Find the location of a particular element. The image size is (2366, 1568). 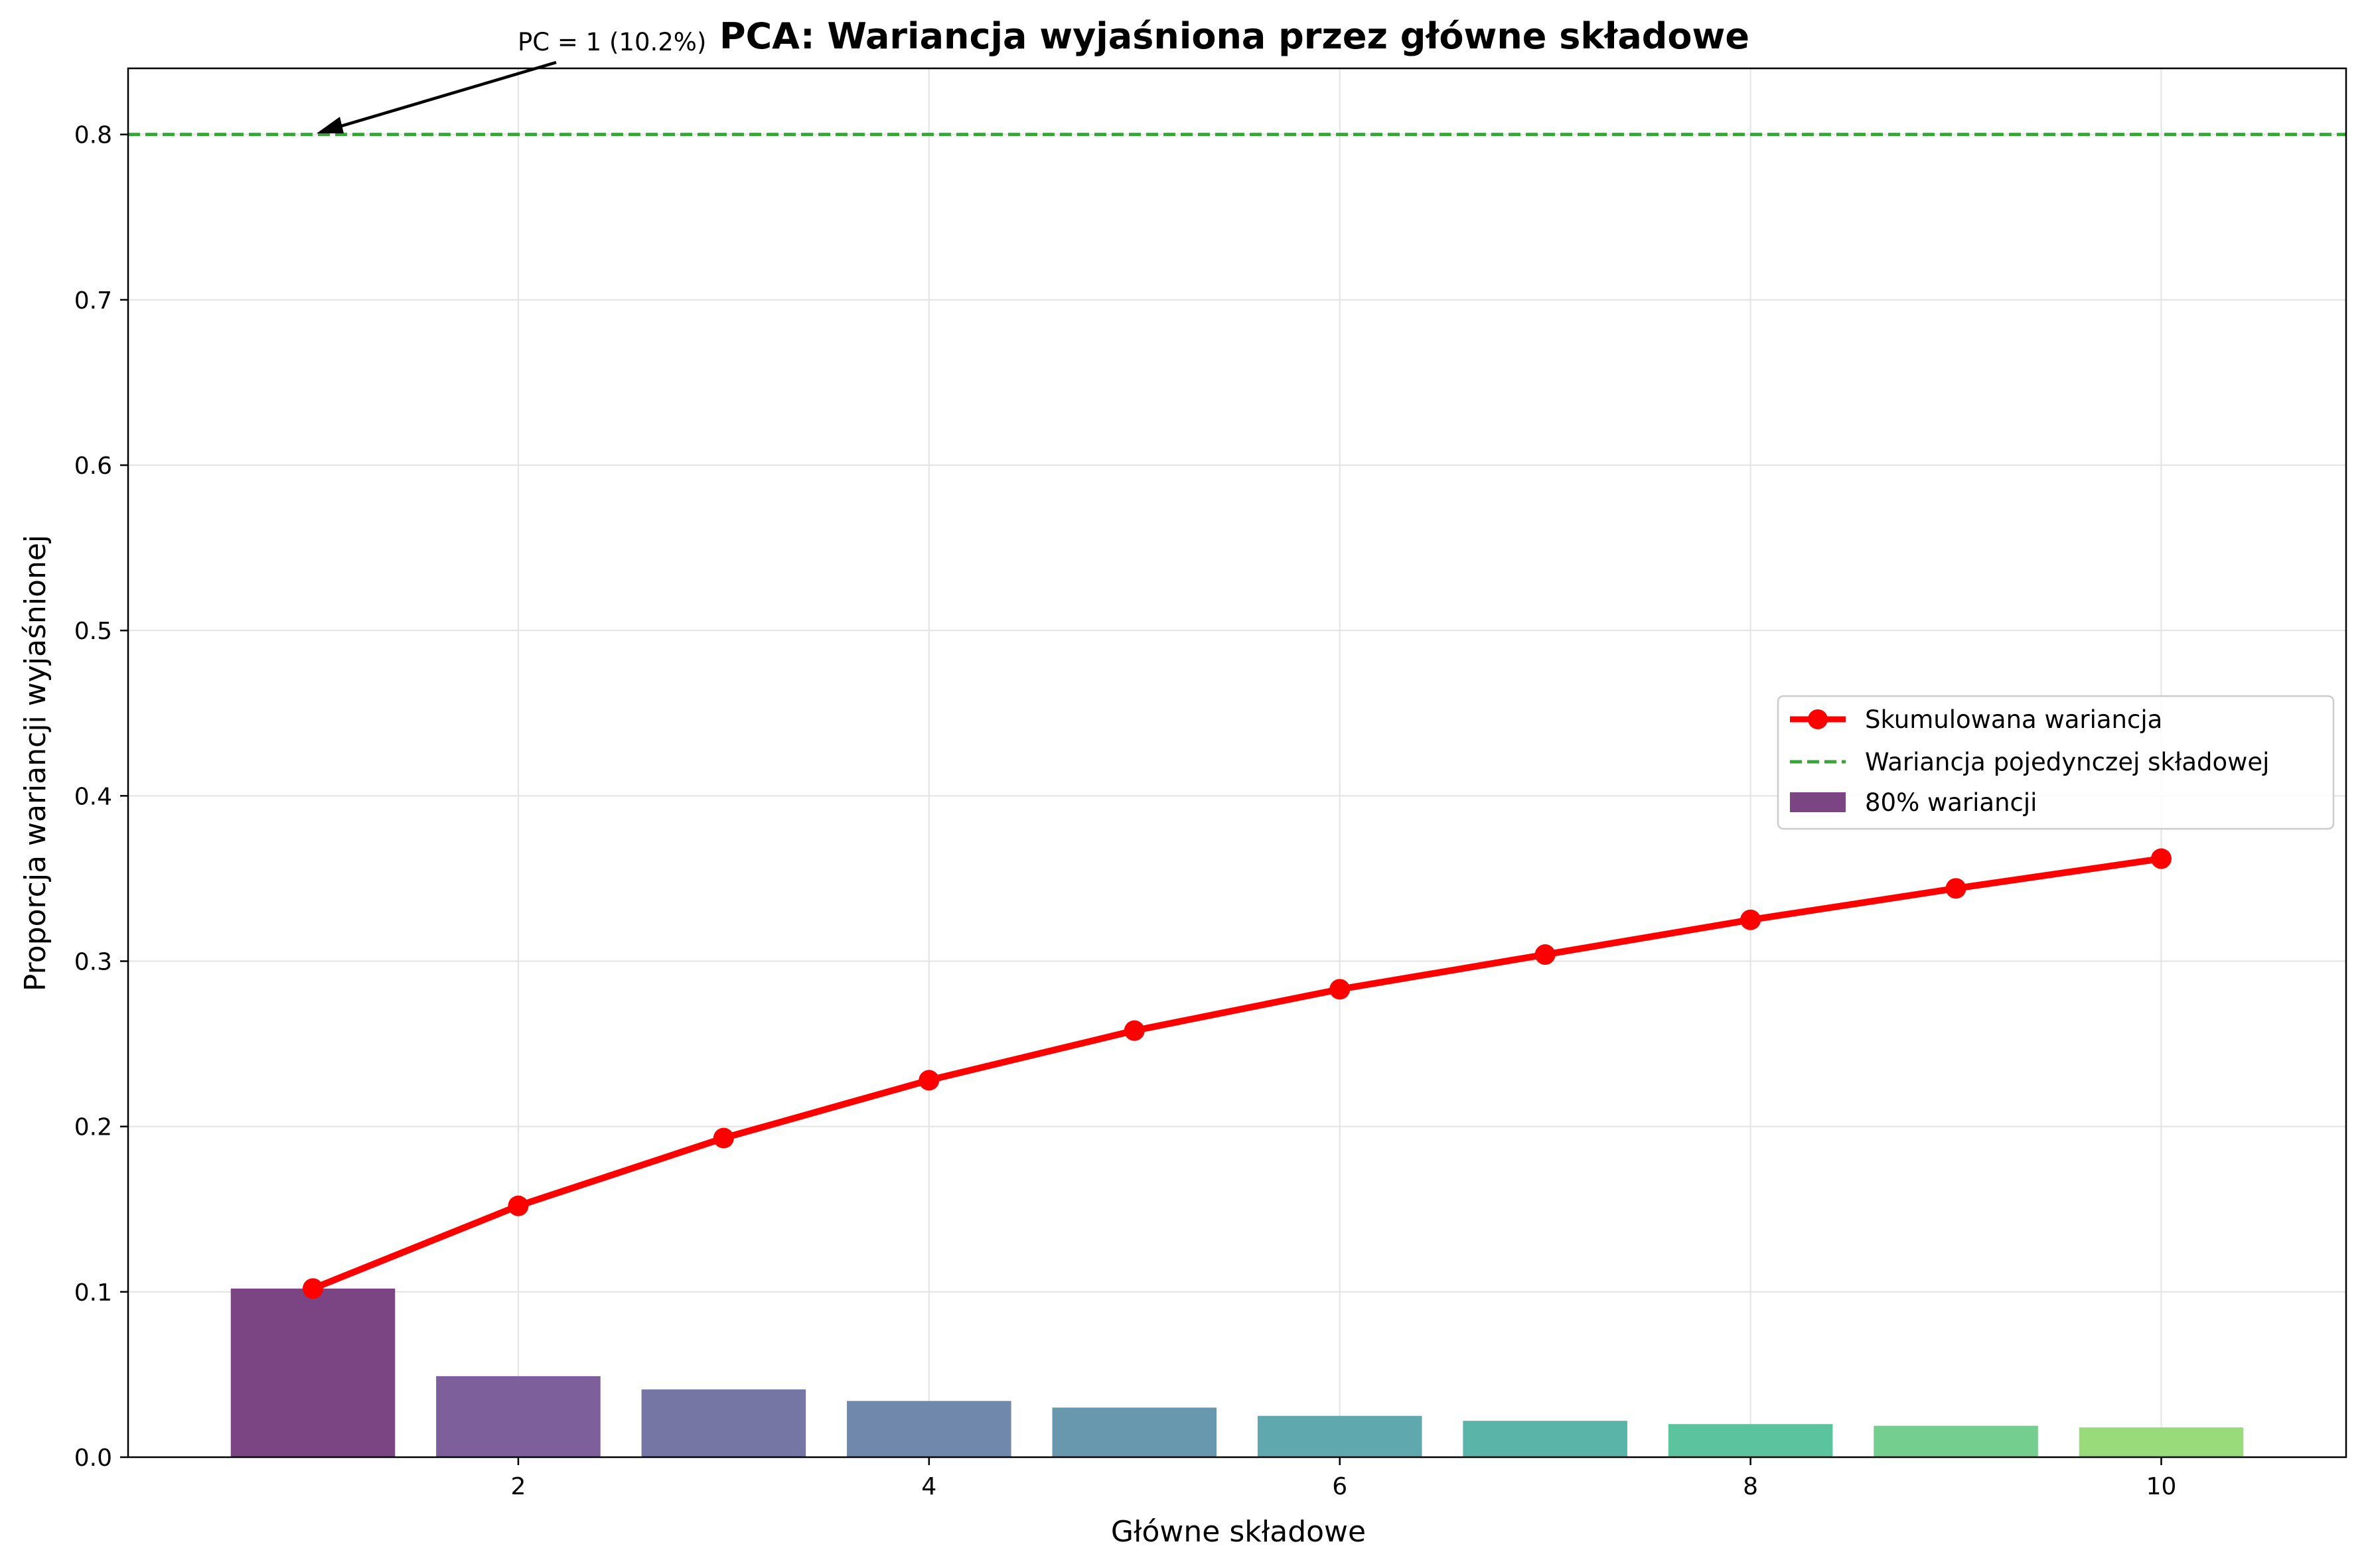

legend-label-bars: 80% wariancji is located at coordinates (1951, 802).